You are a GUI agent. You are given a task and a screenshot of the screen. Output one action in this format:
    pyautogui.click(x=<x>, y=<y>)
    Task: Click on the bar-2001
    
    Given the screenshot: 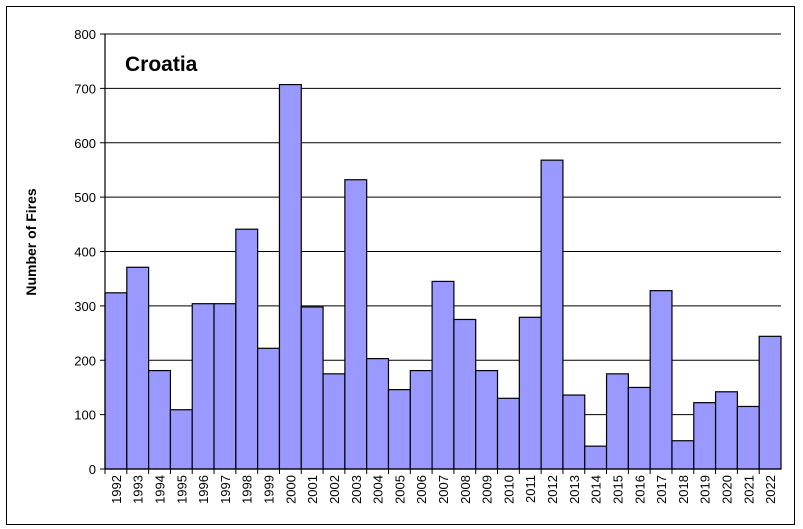 What is the action you would take?
    pyautogui.click(x=312, y=388)
    